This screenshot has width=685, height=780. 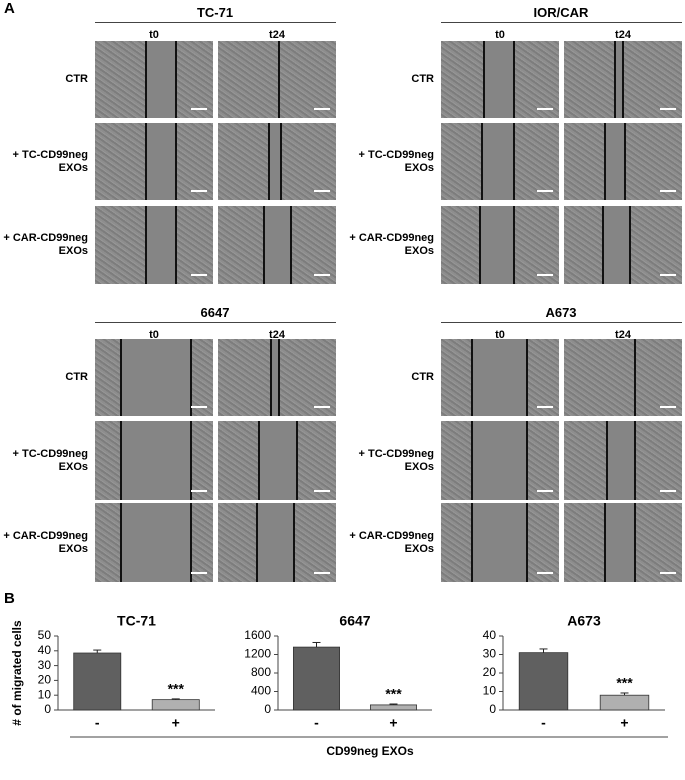 I want to click on x-tick-label: +, so click(x=624, y=723).